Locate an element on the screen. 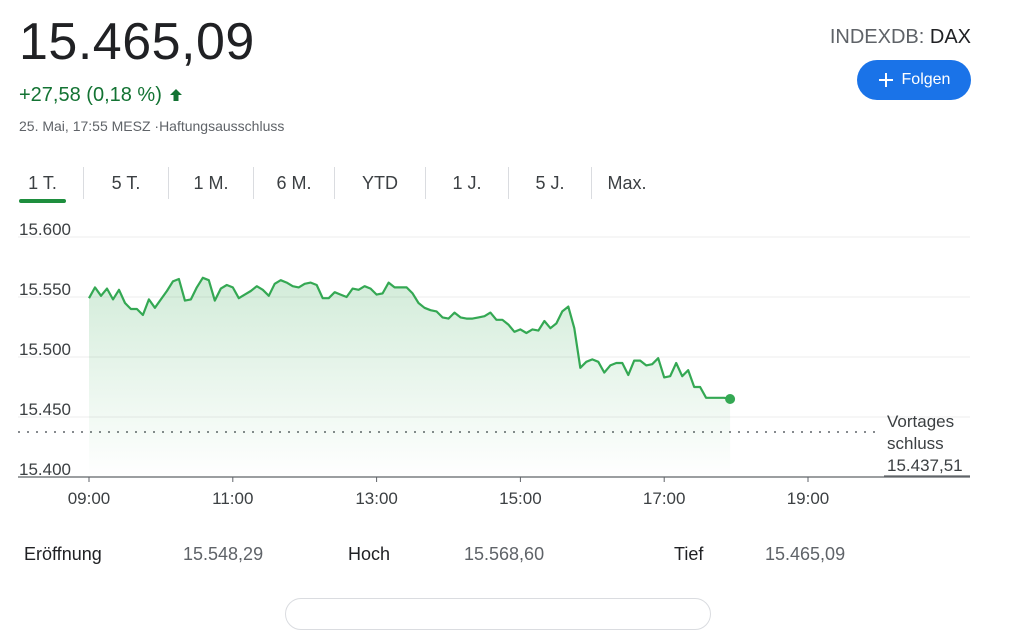  timestamp-line: 25. Mai, 17:55 MESZ ·Haftungsausschluss is located at coordinates (151, 126).